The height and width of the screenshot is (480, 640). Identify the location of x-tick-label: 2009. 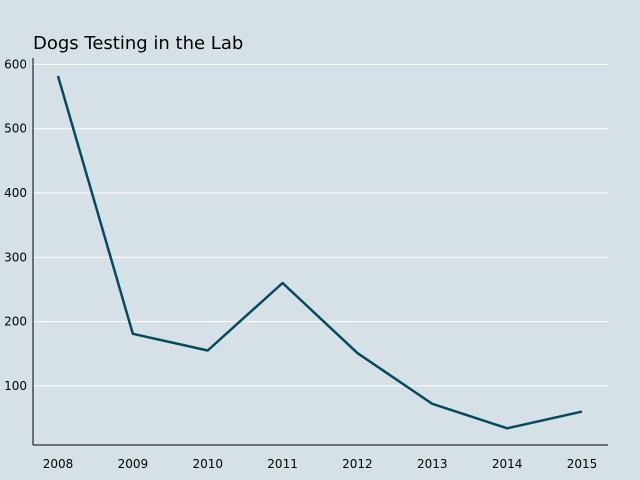
(133, 464).